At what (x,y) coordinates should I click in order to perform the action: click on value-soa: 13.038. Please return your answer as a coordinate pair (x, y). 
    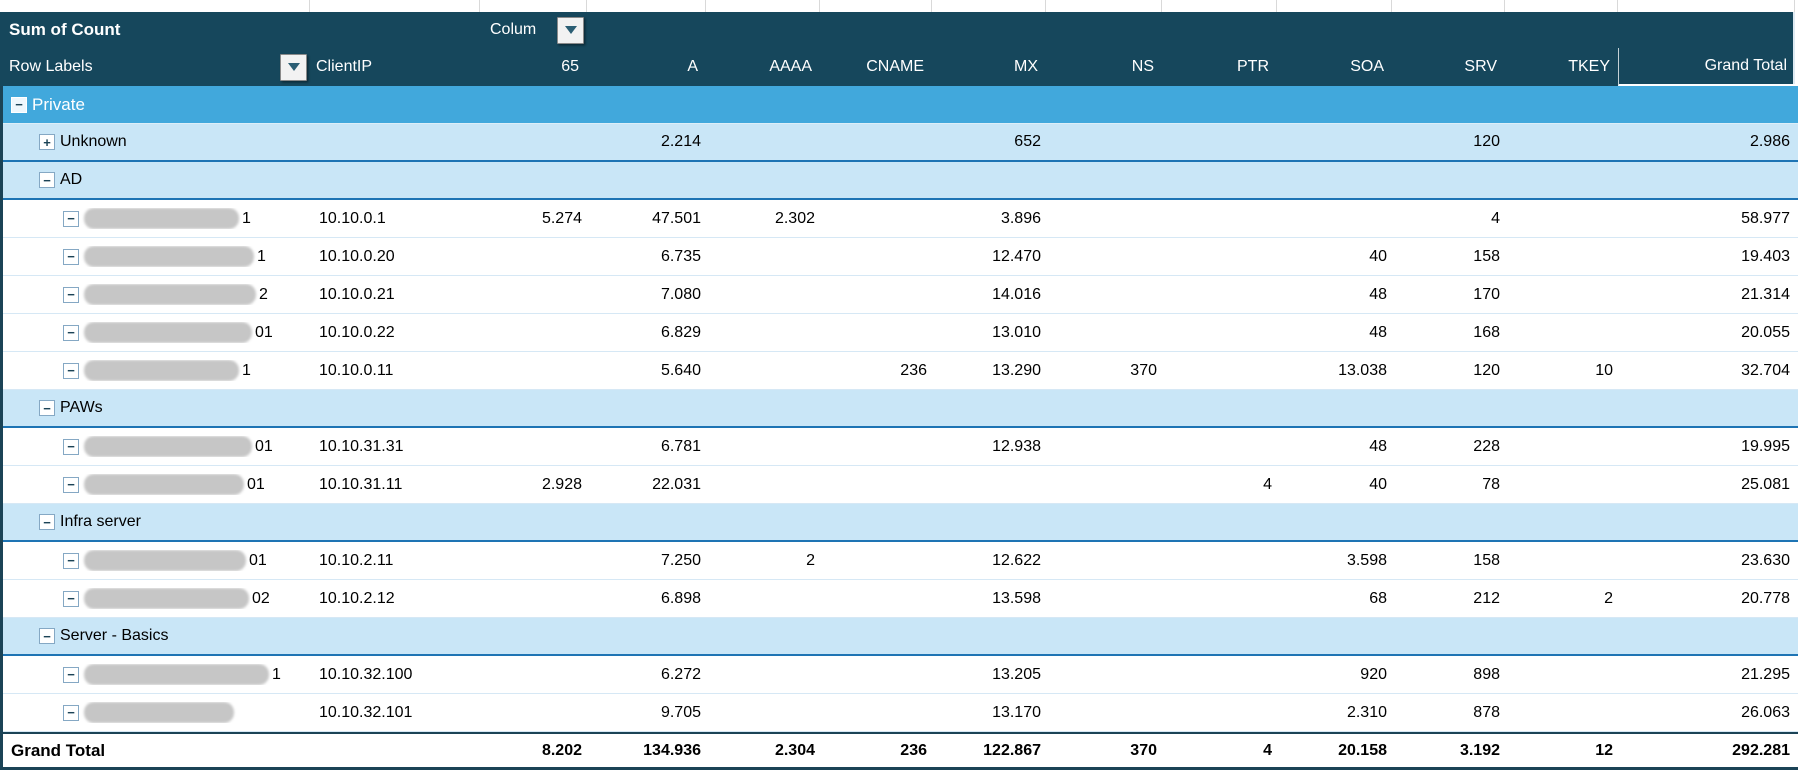
    Looking at the image, I should click on (1362, 370).